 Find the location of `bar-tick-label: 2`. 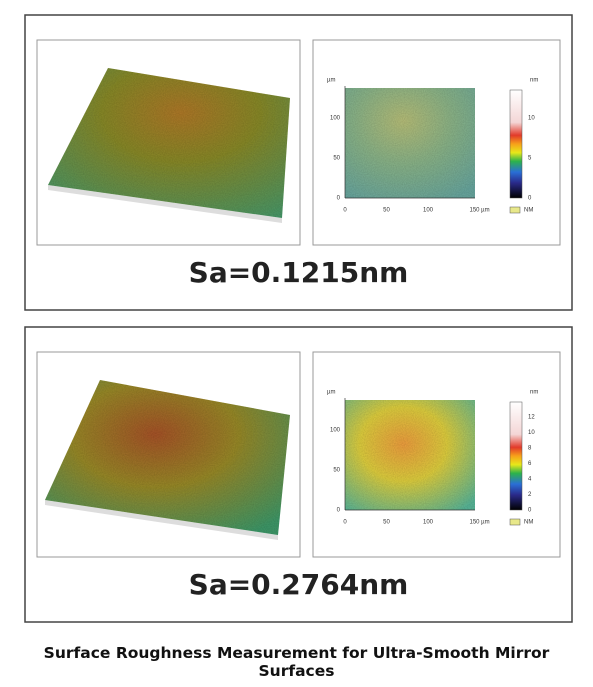

bar-tick-label: 2 is located at coordinates (530, 495).